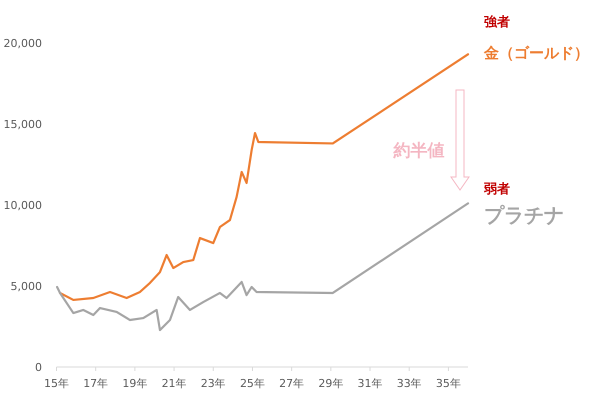 This screenshot has width=600, height=394. Describe the element at coordinates (135, 383) in the screenshot. I see `x-tick-label: 19年` at that location.